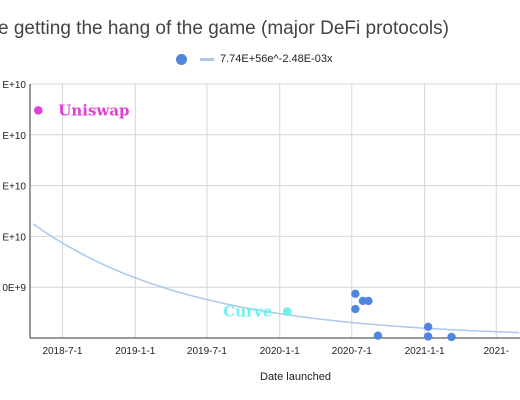 The height and width of the screenshot is (400, 520). Describe the element at coordinates (276, 59) in the screenshot. I see `legend-trendline-label: 7.74E+56e^-2.48E-03x` at that location.